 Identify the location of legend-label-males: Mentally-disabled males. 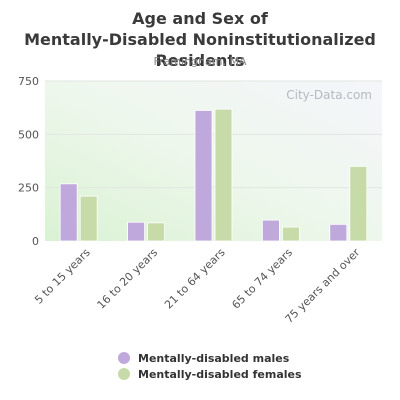
(214, 358).